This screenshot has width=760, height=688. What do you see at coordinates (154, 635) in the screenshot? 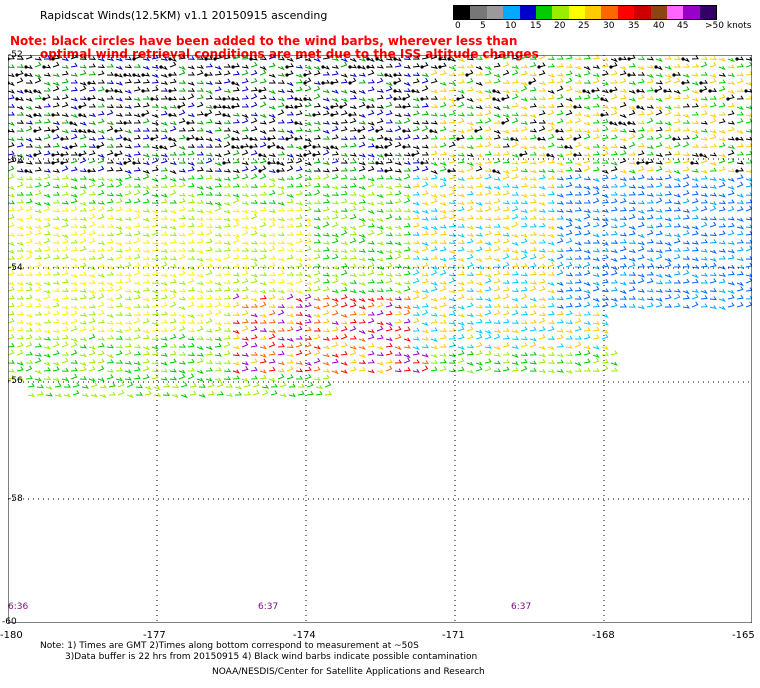
I see `lon-label-177: -177` at bounding box center [154, 635].